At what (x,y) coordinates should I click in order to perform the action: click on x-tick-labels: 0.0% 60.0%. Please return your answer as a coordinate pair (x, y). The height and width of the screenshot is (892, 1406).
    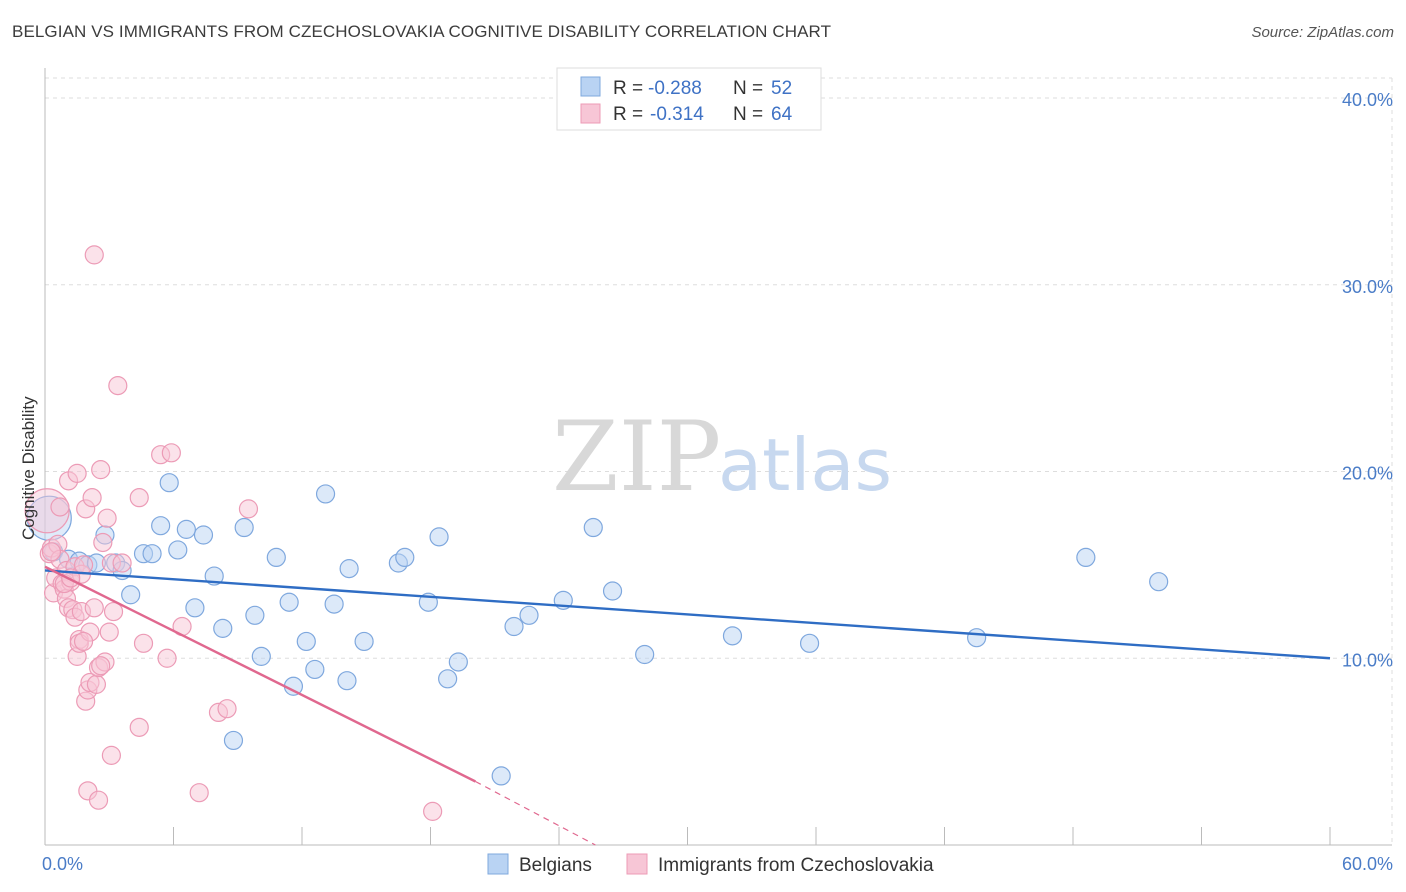
    Looking at the image, I should click on (717, 864).